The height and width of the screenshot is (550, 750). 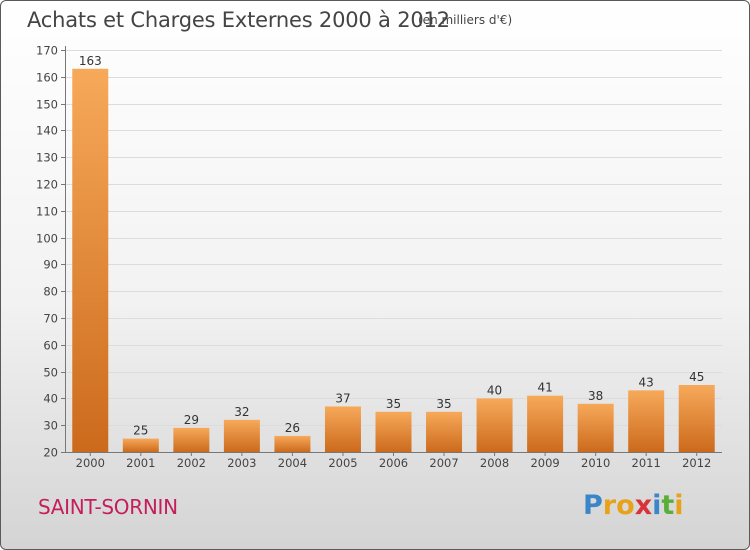 What do you see at coordinates (50, 346) in the screenshot?
I see `y-tick-label: 60` at bounding box center [50, 346].